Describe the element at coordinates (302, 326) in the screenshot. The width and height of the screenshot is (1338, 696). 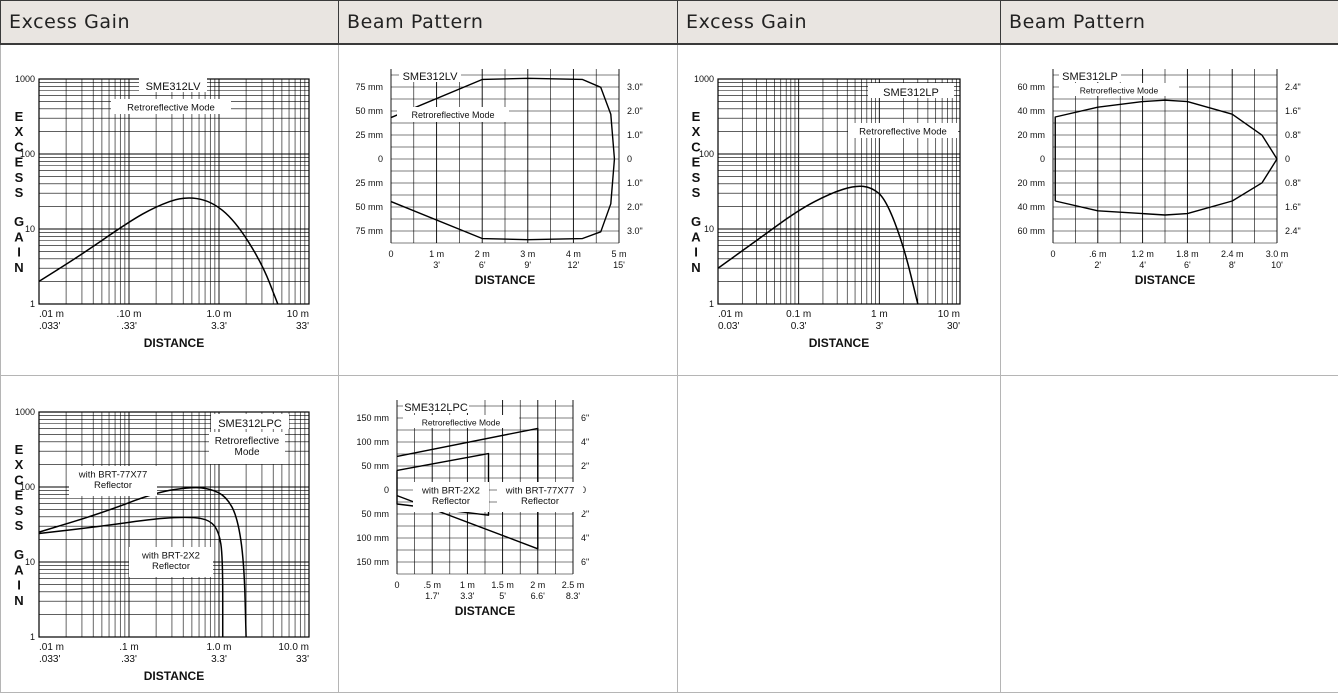
I see `x-tick-label-ft: 33'` at that location.